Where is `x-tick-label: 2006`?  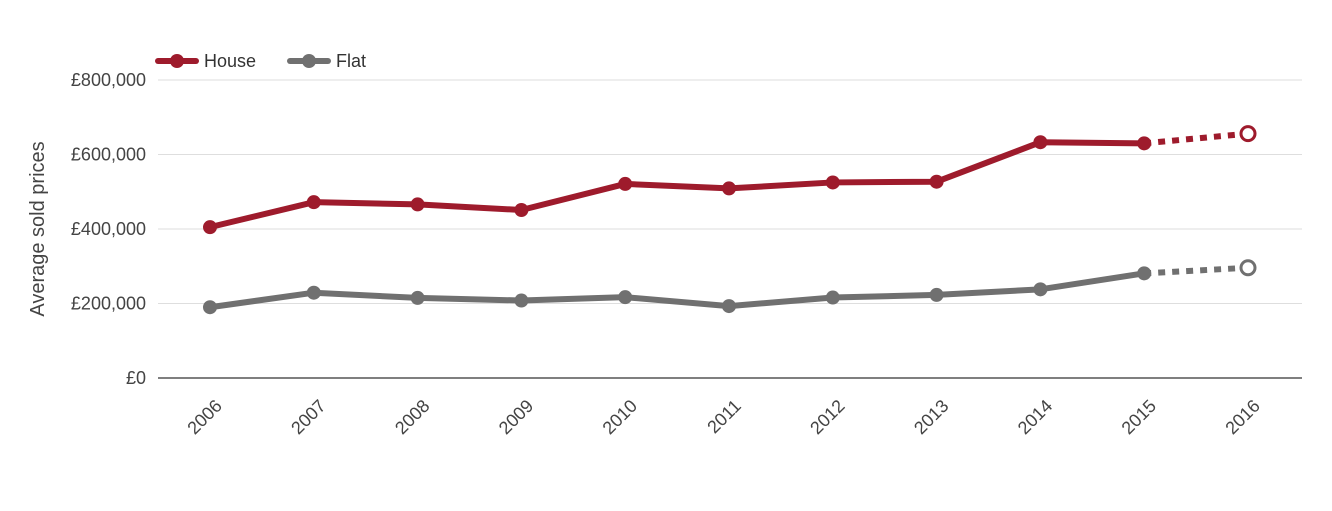 x-tick-label: 2006 is located at coordinates (204, 417).